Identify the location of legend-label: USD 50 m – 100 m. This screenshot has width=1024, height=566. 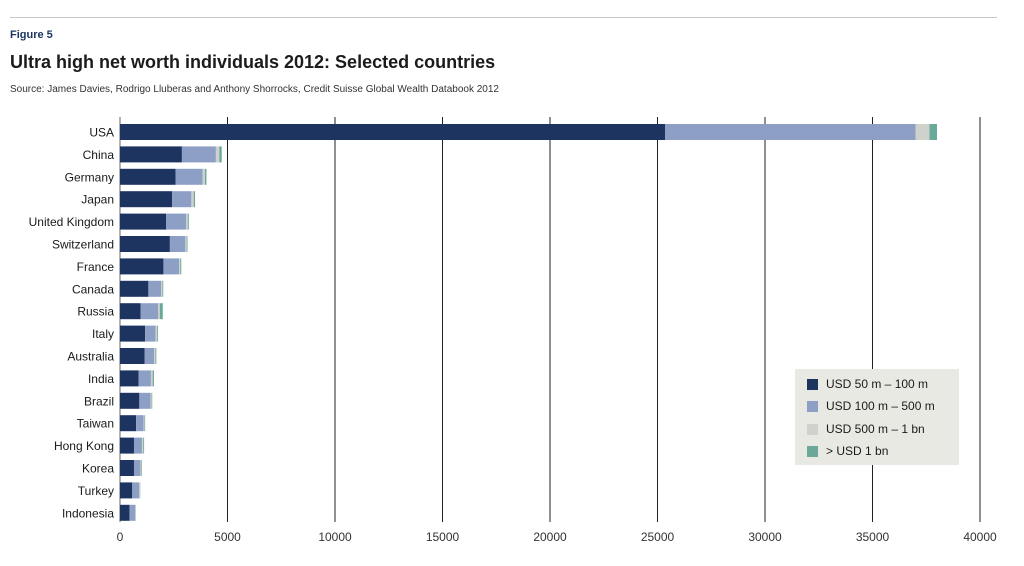
(877, 384).